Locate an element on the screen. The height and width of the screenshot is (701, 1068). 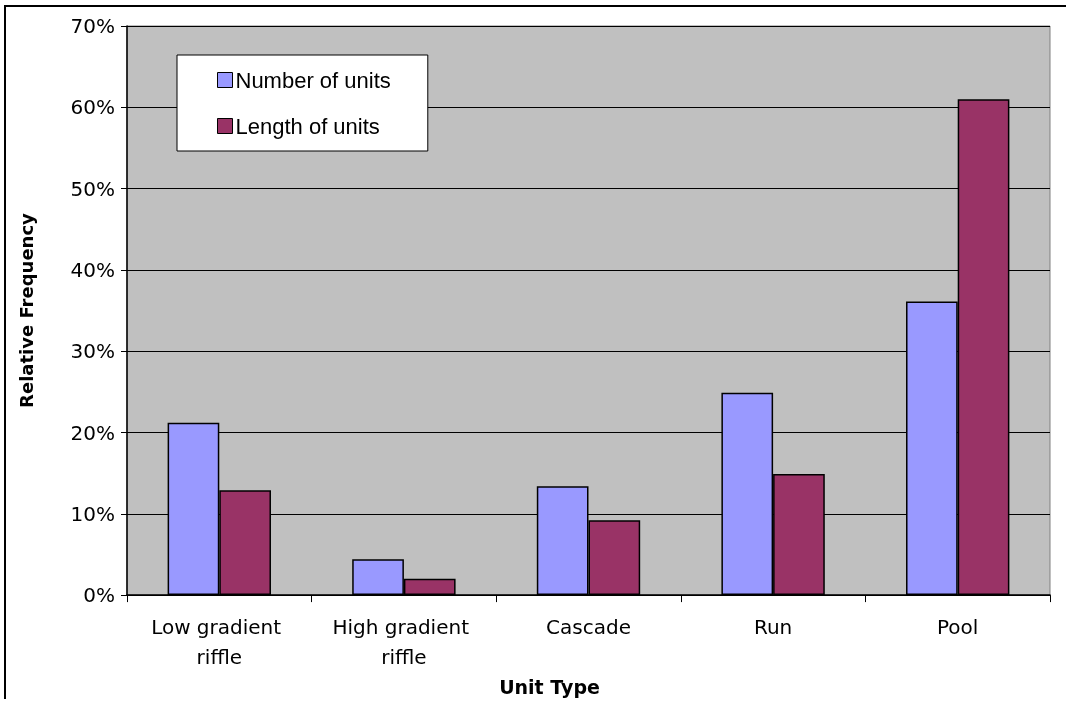
legend-label: Number of units is located at coordinates (313, 80).